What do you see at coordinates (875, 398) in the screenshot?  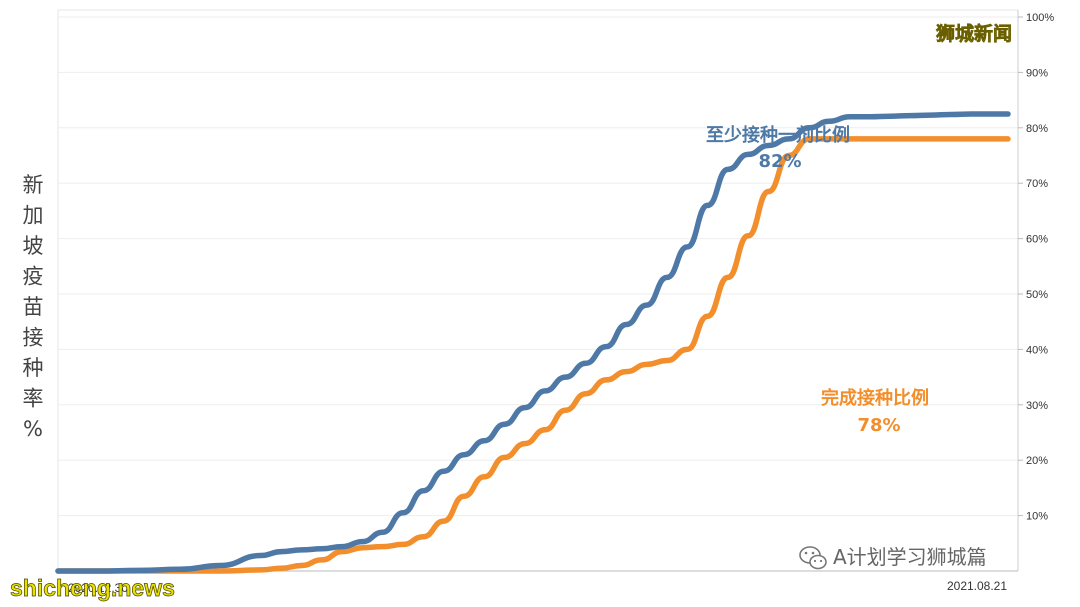 I see `annotation-full-dose-label: 完成接种比例` at bounding box center [875, 398].